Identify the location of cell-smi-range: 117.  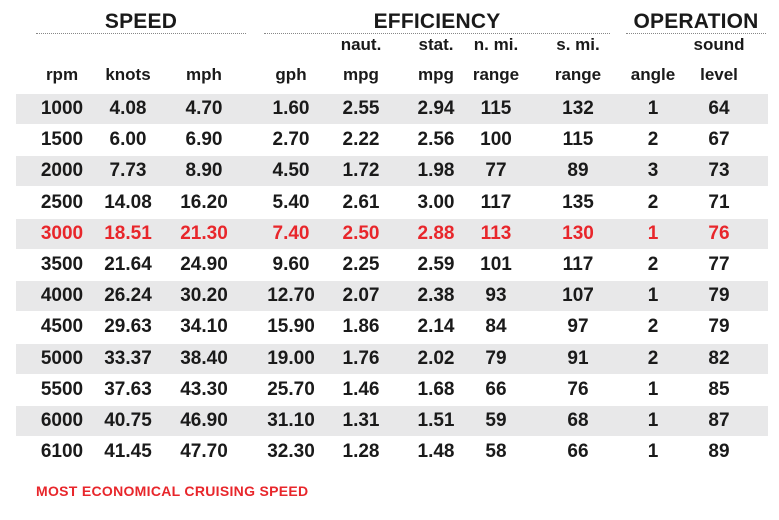
(578, 264).